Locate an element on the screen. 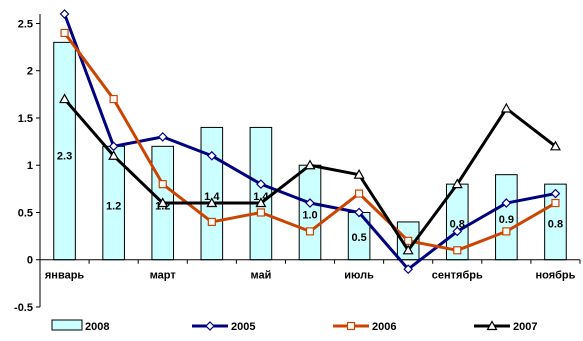 The image size is (583, 341). bar-data-label: 2.3 is located at coordinates (64, 156).